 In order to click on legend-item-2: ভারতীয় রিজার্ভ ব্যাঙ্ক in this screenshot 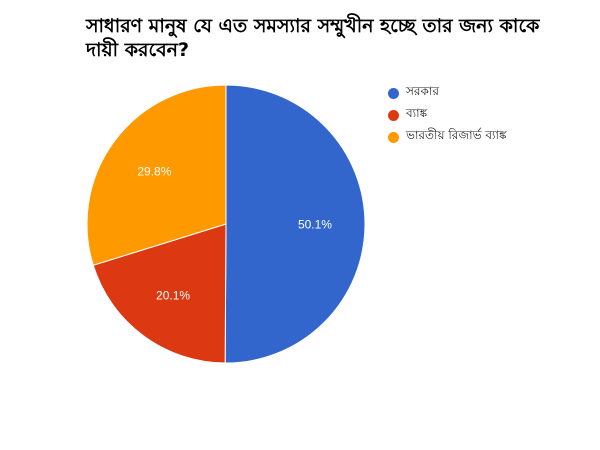, I will do `click(447, 137)`.